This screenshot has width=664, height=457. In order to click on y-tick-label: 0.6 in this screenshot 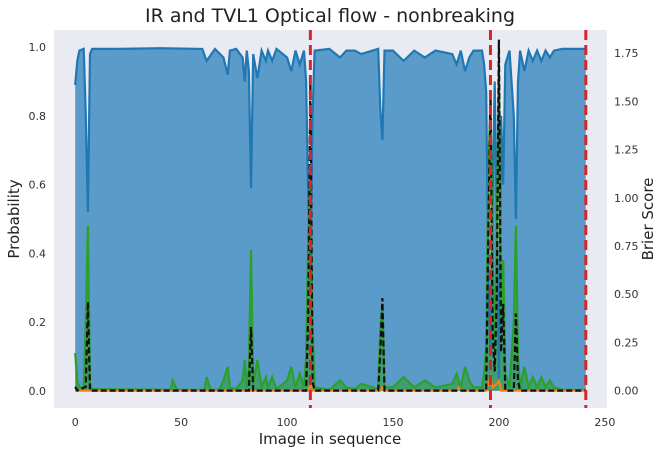, I will do `click(38, 185)`.